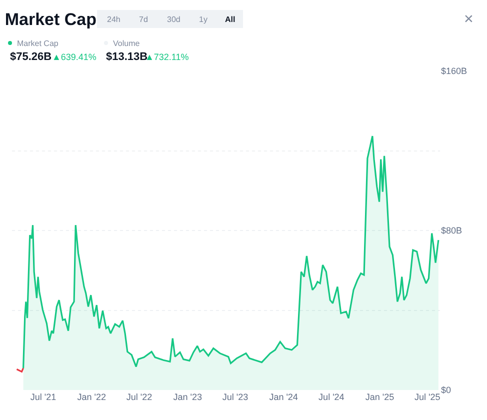  I want to click on x-tick-label: Jan '24, so click(283, 397).